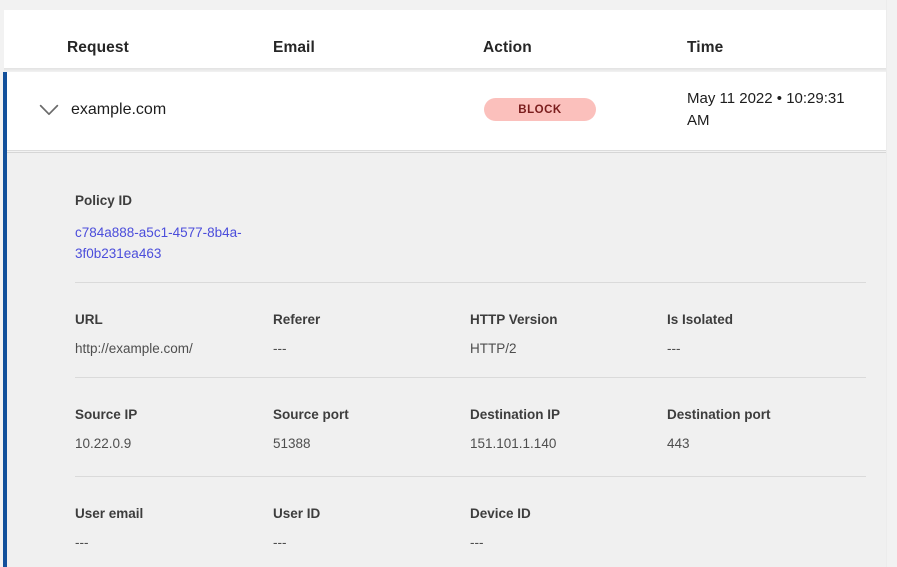 The width and height of the screenshot is (897, 567). What do you see at coordinates (477, 542) in the screenshot?
I see `field-value-device-id: ---` at bounding box center [477, 542].